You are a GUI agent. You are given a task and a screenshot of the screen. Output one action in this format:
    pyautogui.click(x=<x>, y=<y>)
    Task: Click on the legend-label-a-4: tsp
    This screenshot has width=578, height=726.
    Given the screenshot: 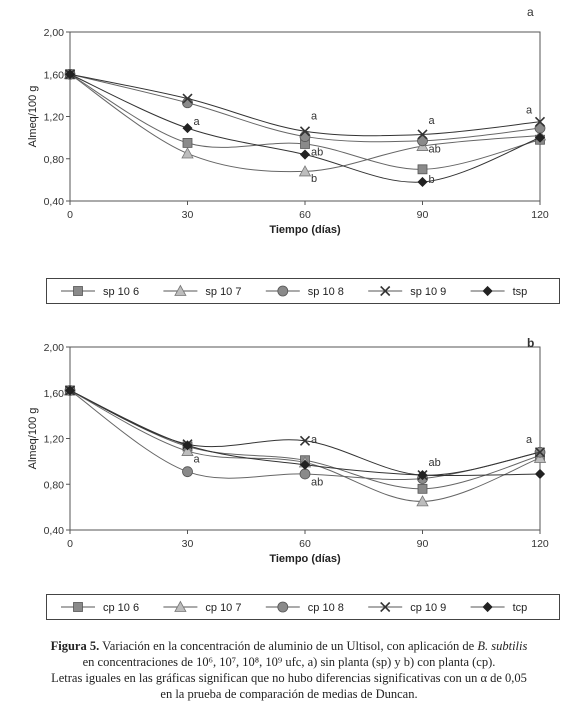 What is the action you would take?
    pyautogui.click(x=520, y=292)
    